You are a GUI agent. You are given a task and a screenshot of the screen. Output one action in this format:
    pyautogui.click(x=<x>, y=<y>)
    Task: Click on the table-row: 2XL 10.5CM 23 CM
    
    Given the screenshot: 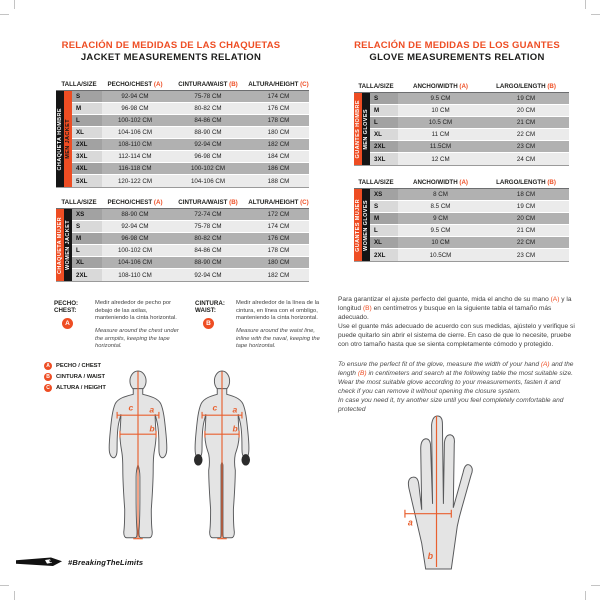 What is the action you would take?
    pyautogui.click(x=469, y=255)
    